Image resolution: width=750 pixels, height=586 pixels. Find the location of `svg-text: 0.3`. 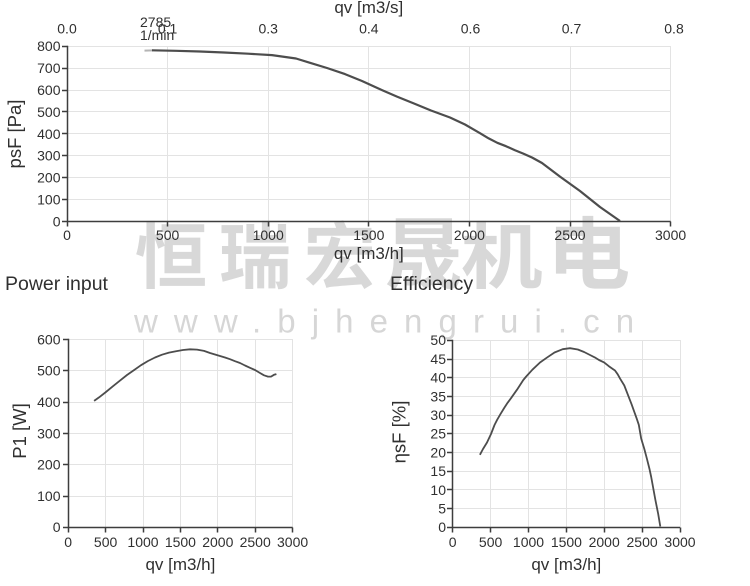

svg-text: 0.3 is located at coordinates (268, 29).